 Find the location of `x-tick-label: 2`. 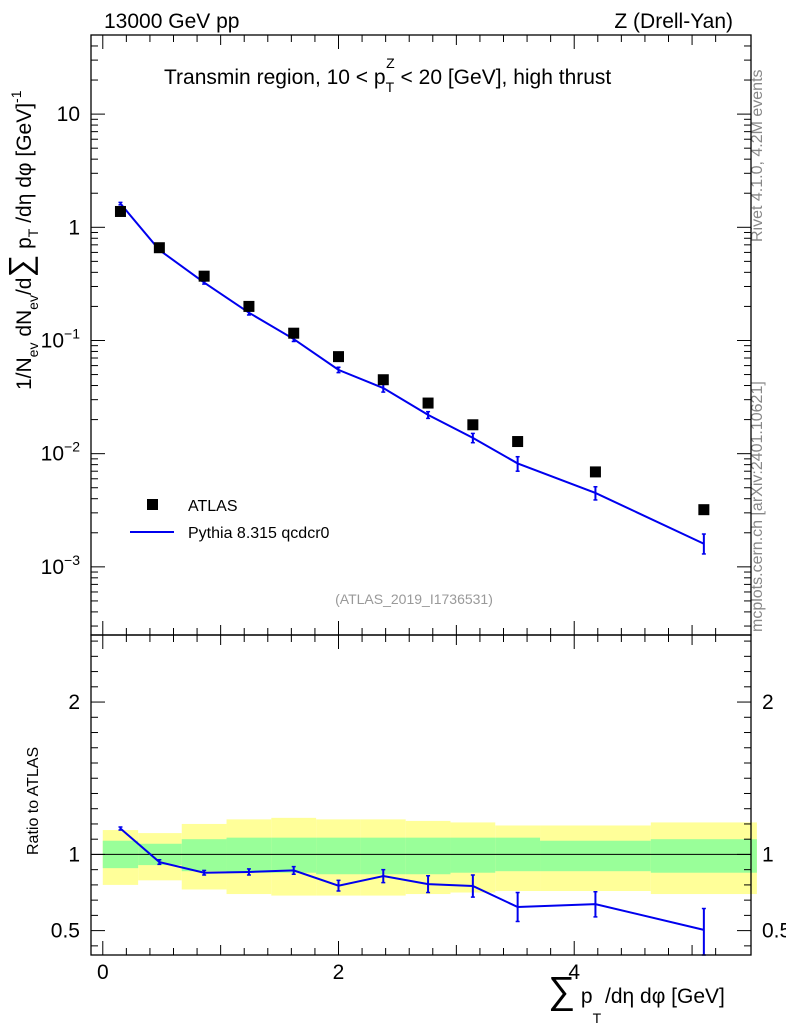

x-tick-label: 2 is located at coordinates (339, 972).